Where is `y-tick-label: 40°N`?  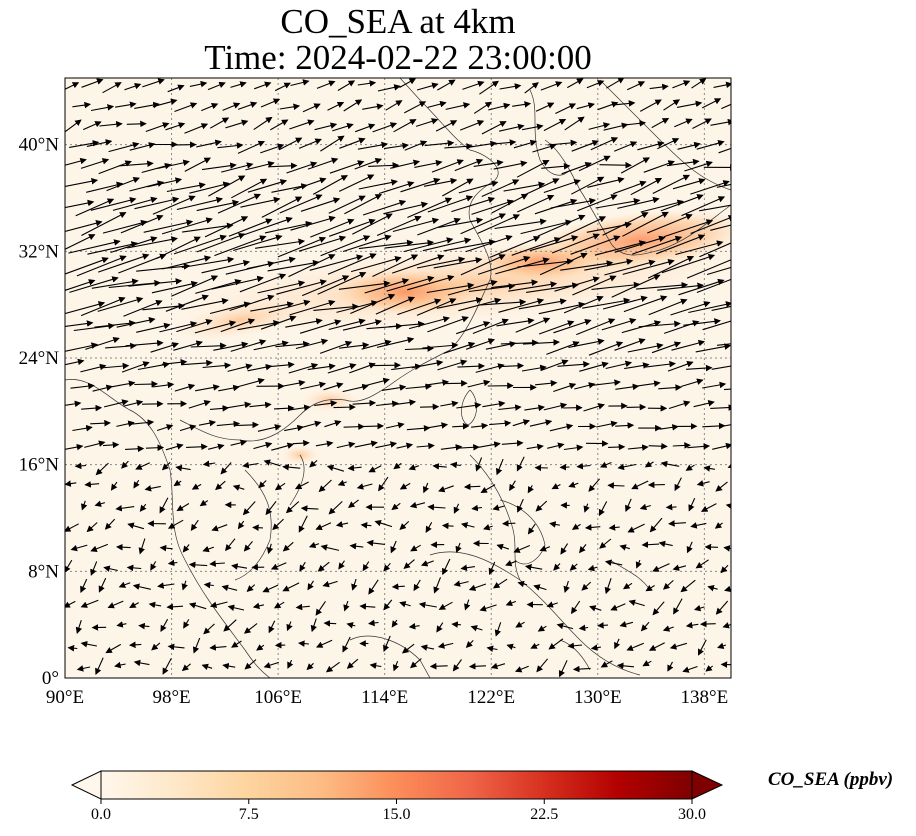 y-tick-label: 40°N is located at coordinates (39, 145).